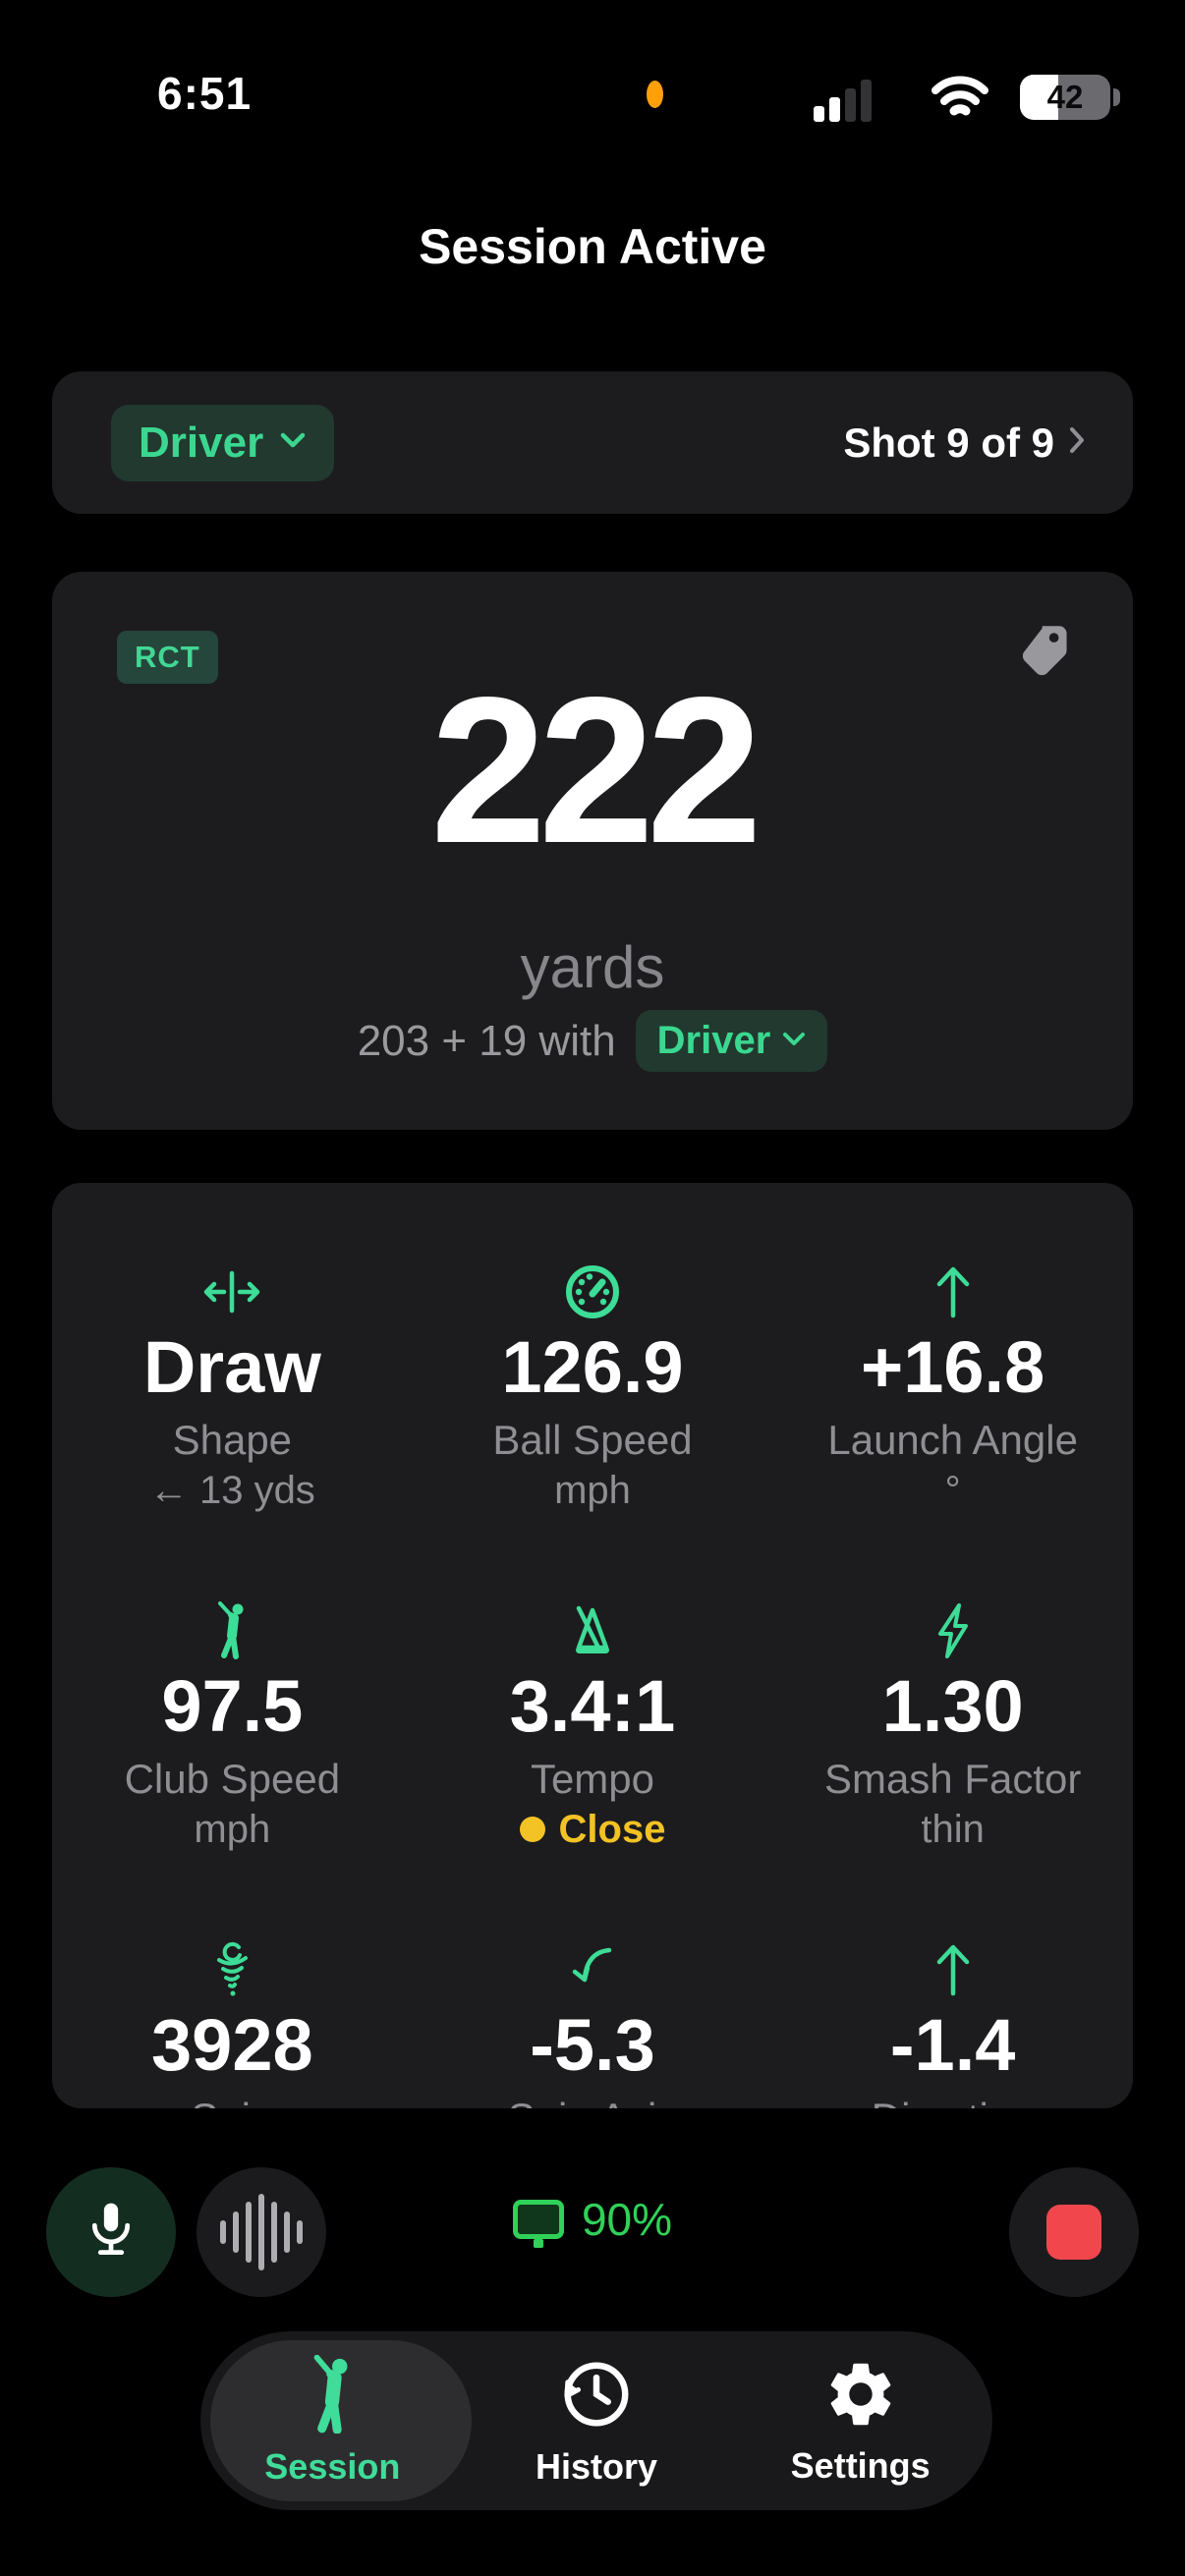  Describe the element at coordinates (232, 1969) in the screenshot. I see `tornado-icon` at that location.